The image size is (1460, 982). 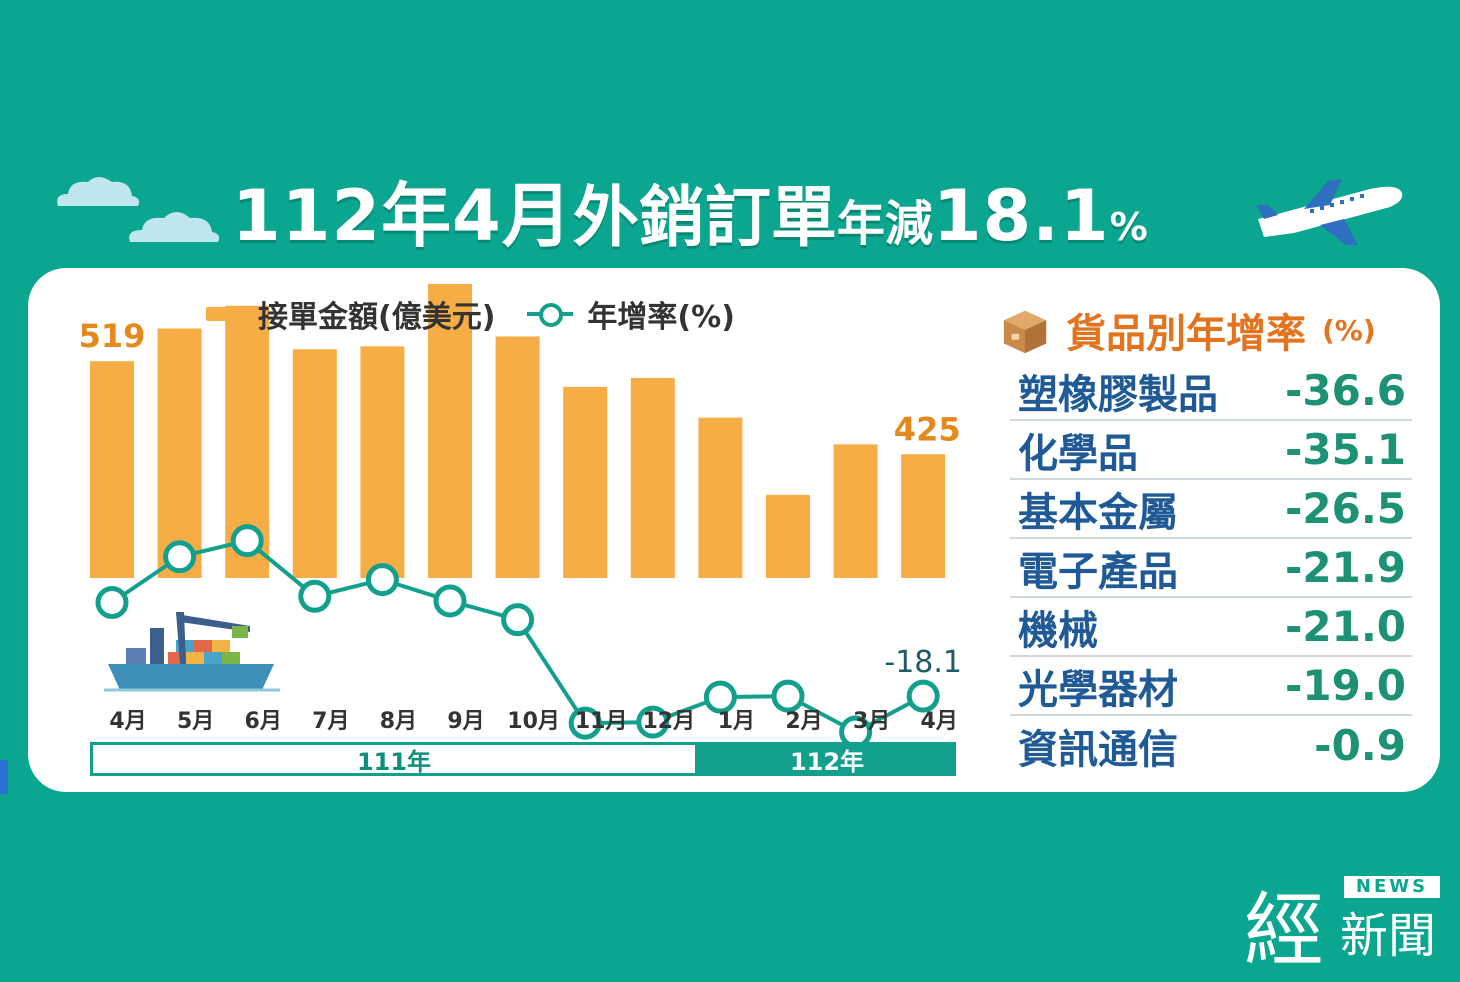 What do you see at coordinates (192, 652) in the screenshot?
I see `cargo-ship-icon` at bounding box center [192, 652].